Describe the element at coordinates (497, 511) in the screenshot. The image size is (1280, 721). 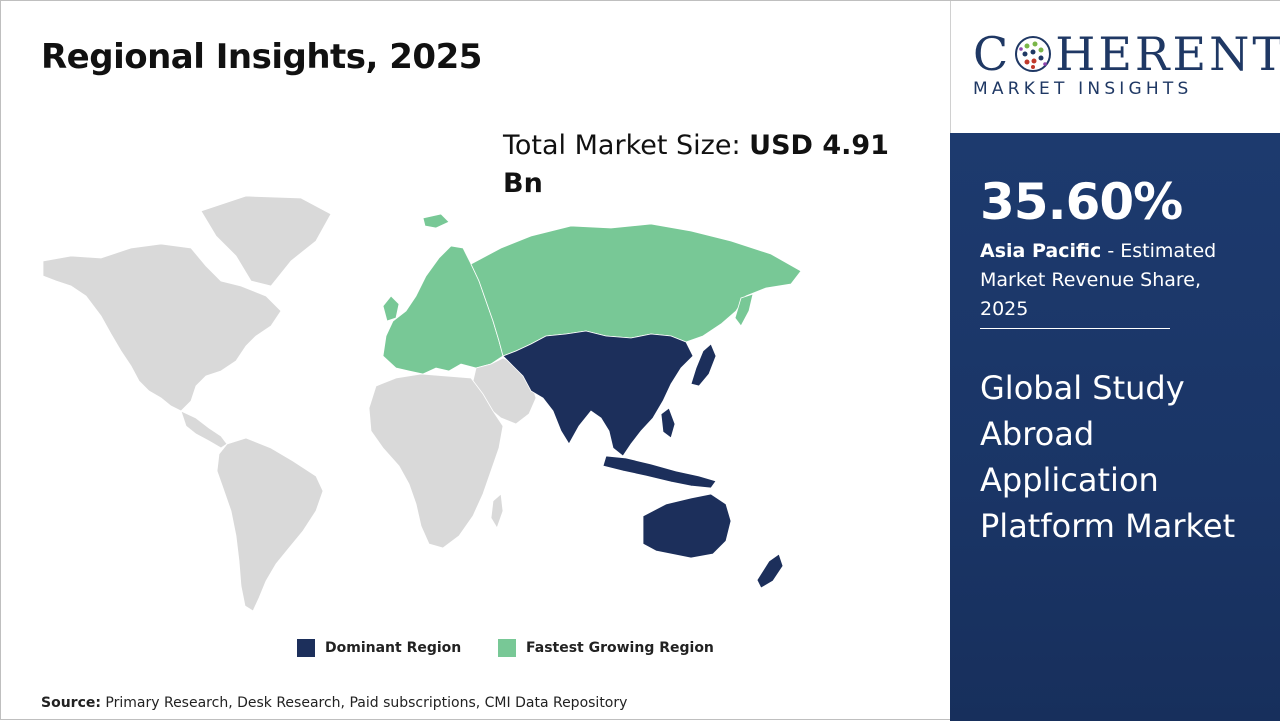
I see `map-region-madagascar` at that location.